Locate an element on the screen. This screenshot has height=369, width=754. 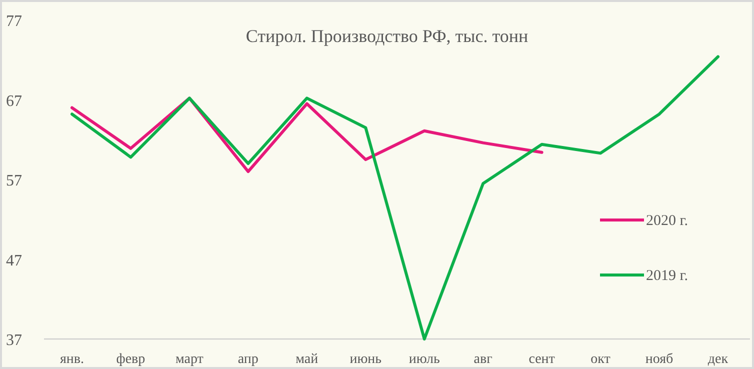
x-tick-label: февр is located at coordinates (131, 359).